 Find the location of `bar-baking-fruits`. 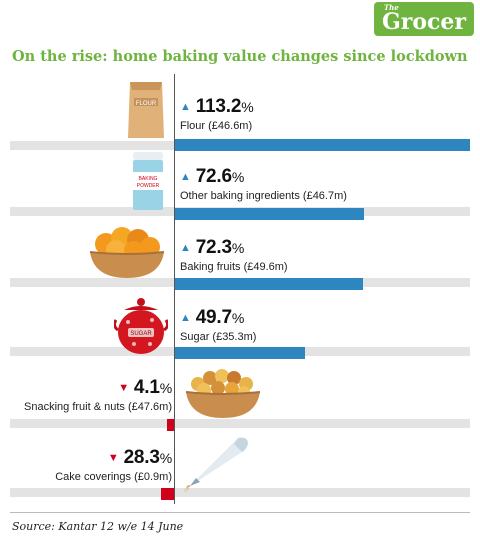

bar-baking-fruits is located at coordinates (269, 284).